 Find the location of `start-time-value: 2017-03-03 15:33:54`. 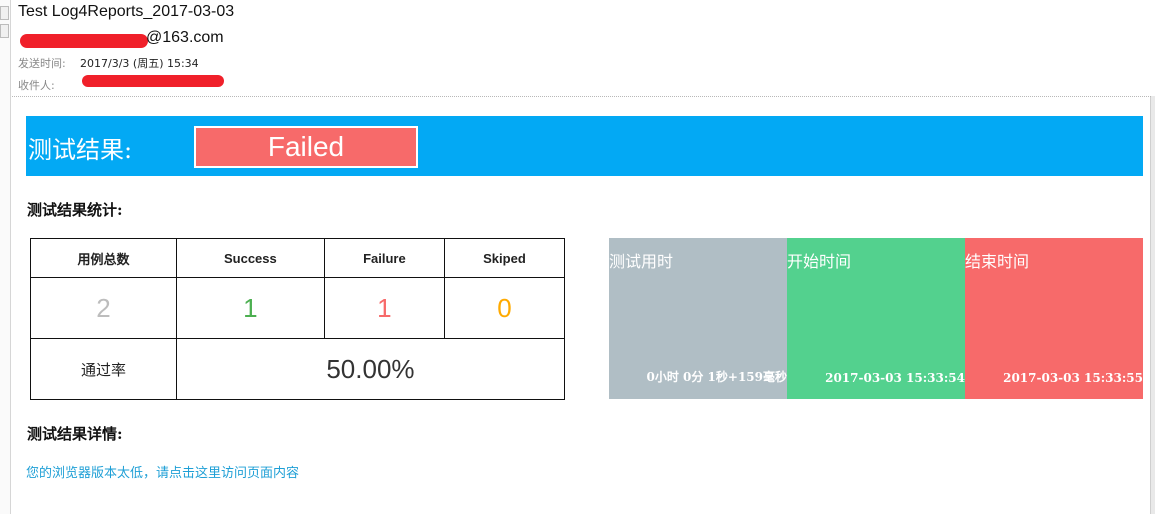

start-time-value: 2017-03-03 15:33:54 is located at coordinates (895, 378).